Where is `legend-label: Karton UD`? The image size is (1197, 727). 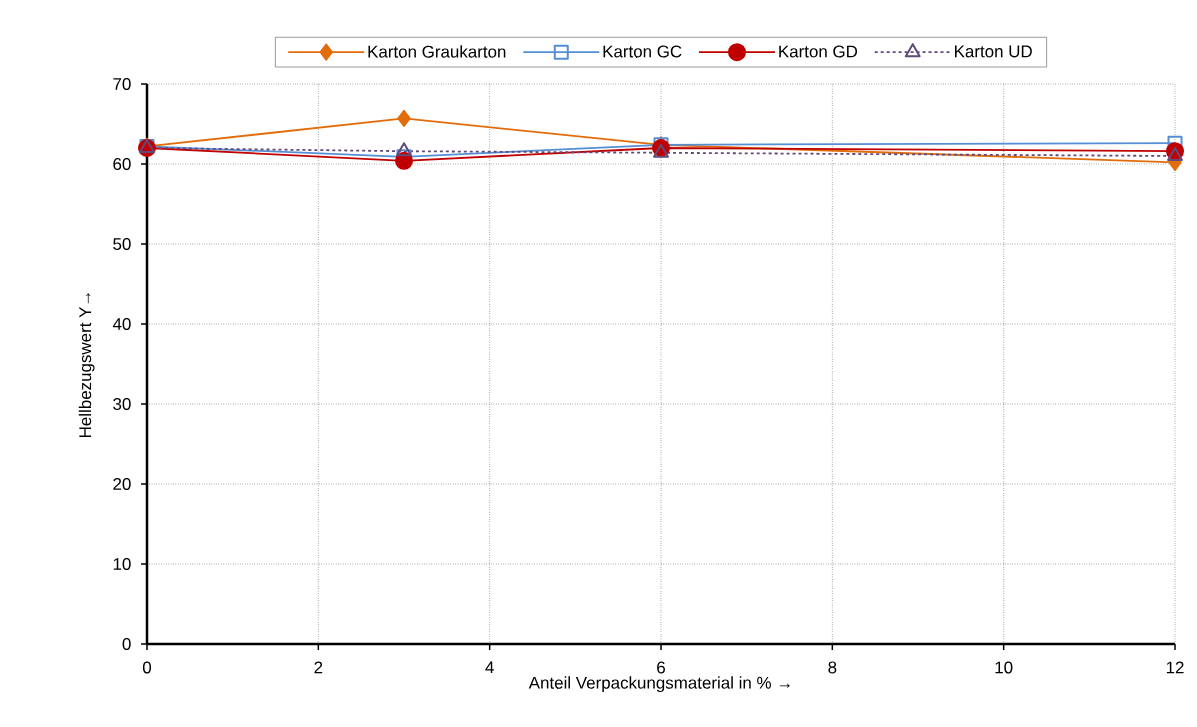 legend-label: Karton UD is located at coordinates (993, 51).